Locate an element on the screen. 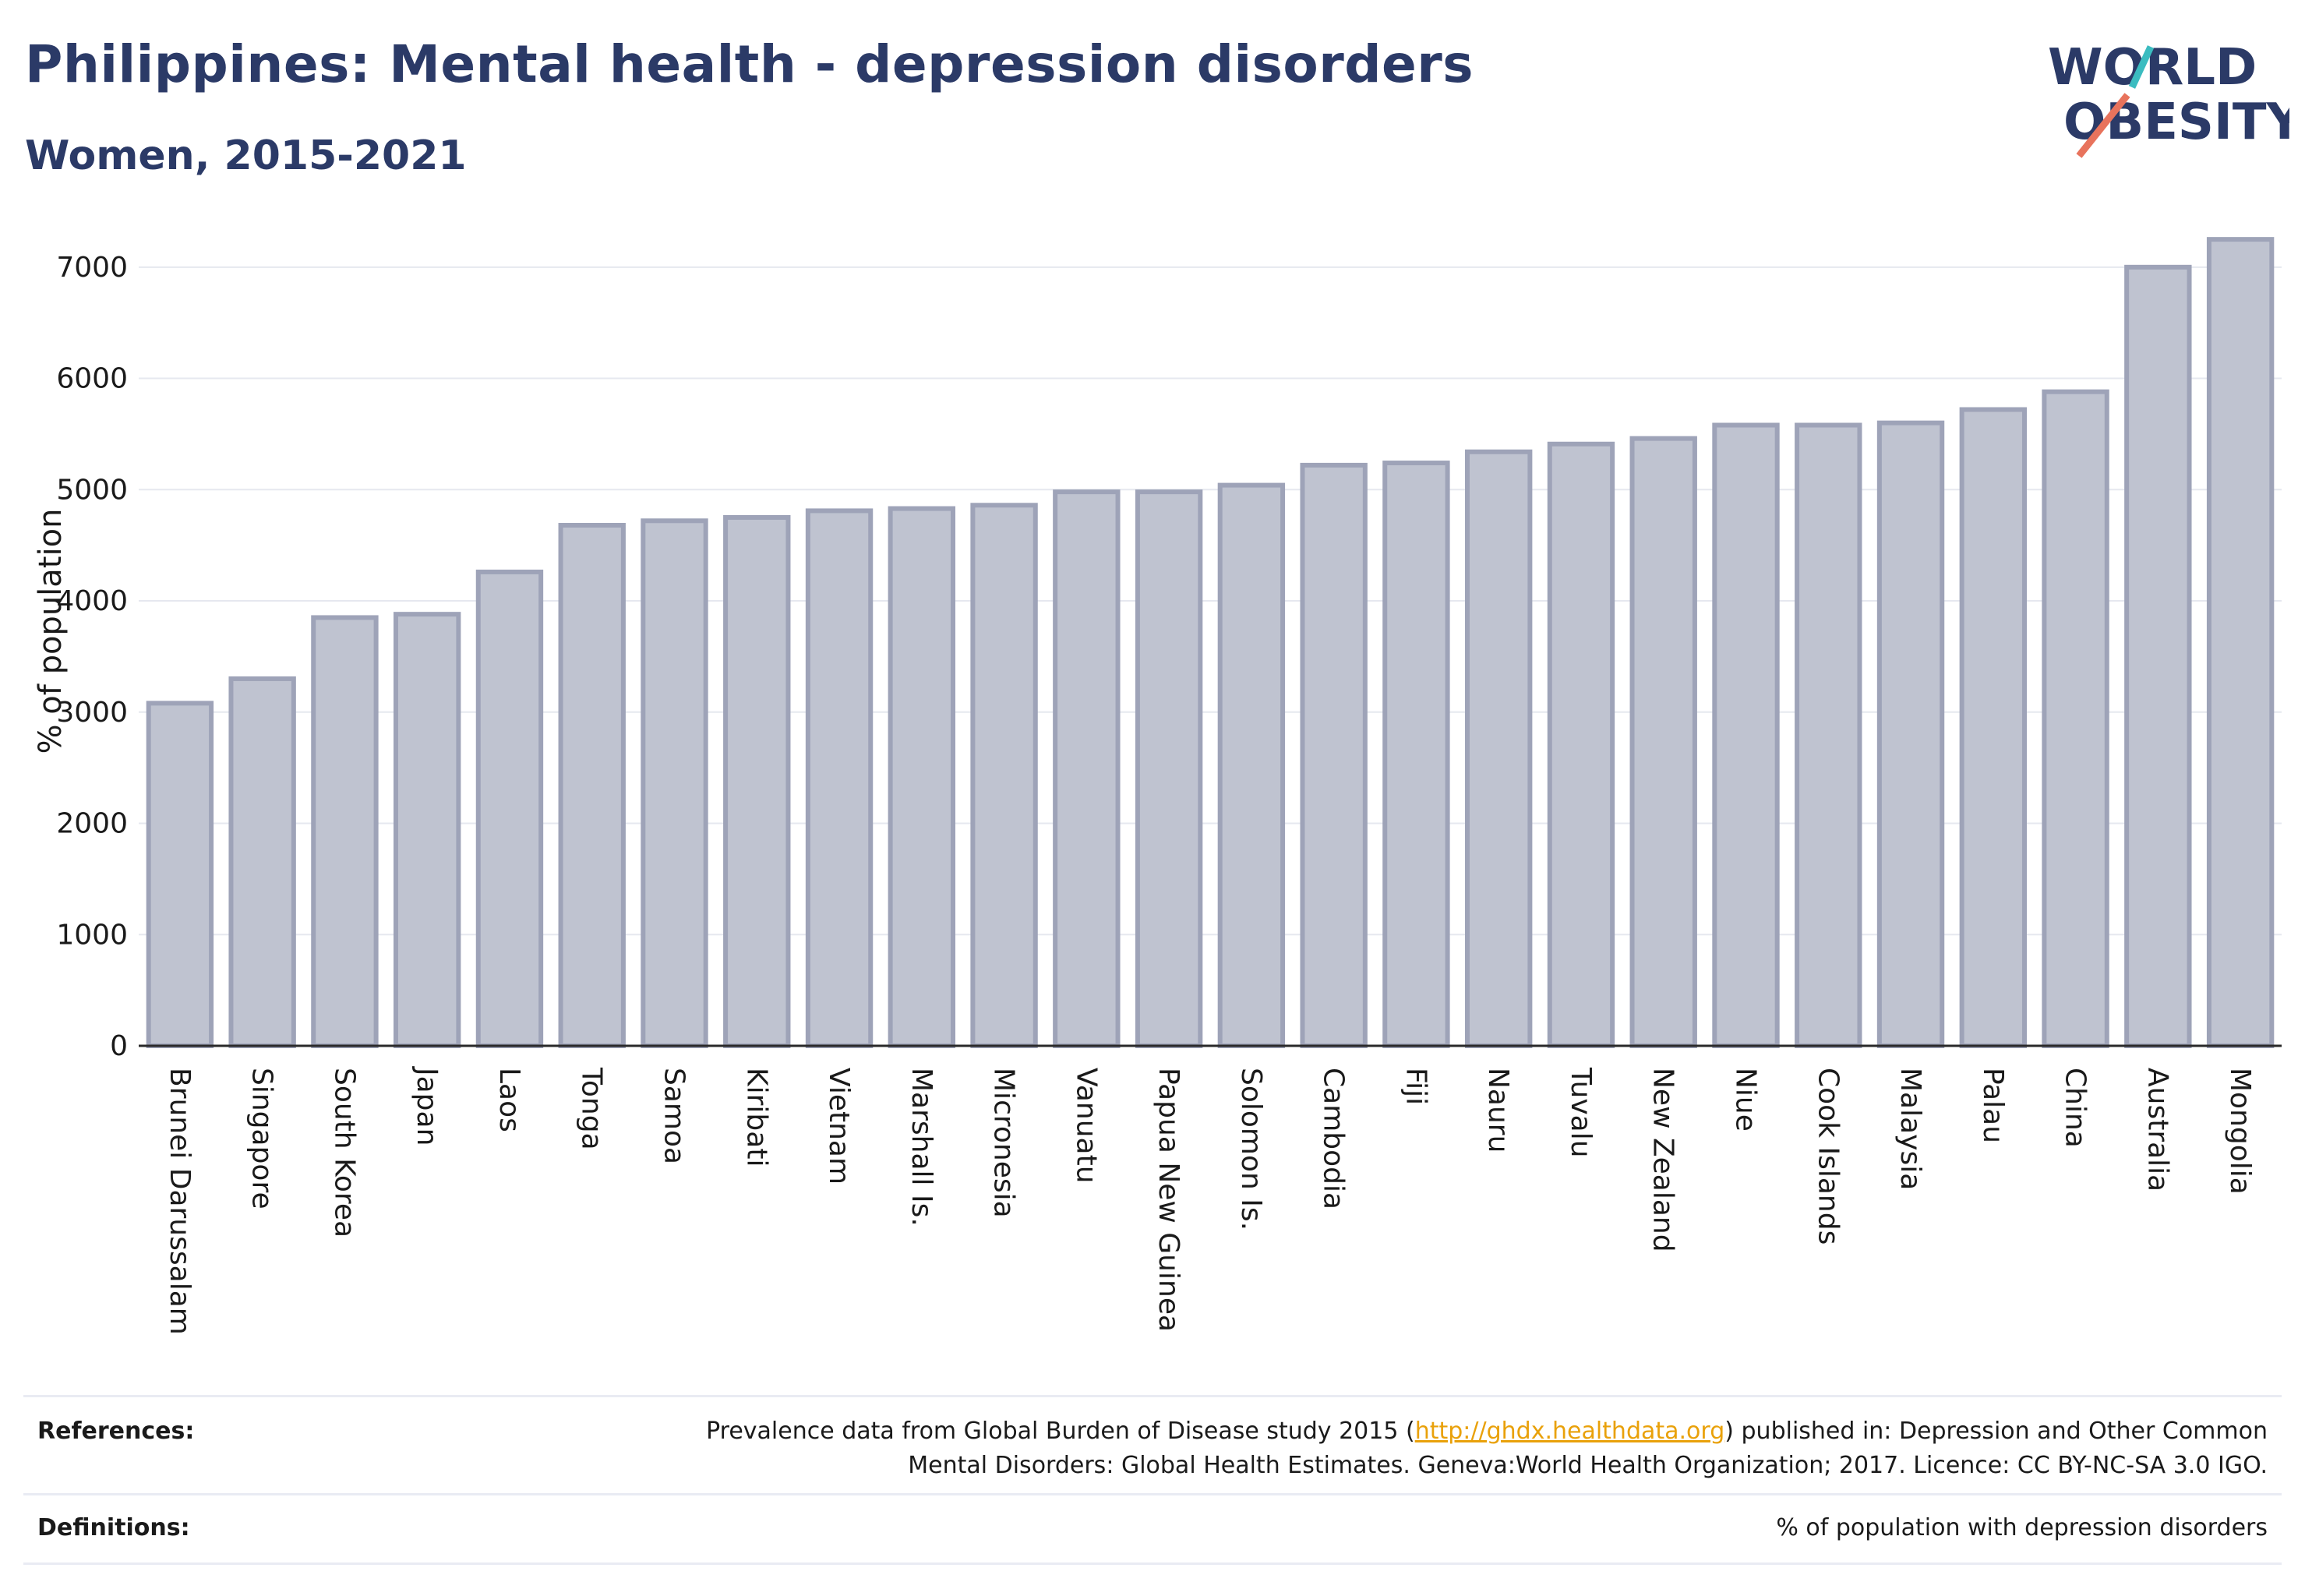 The image size is (2305, 1596). x-tick-label: Australia is located at coordinates (2157, 1130).